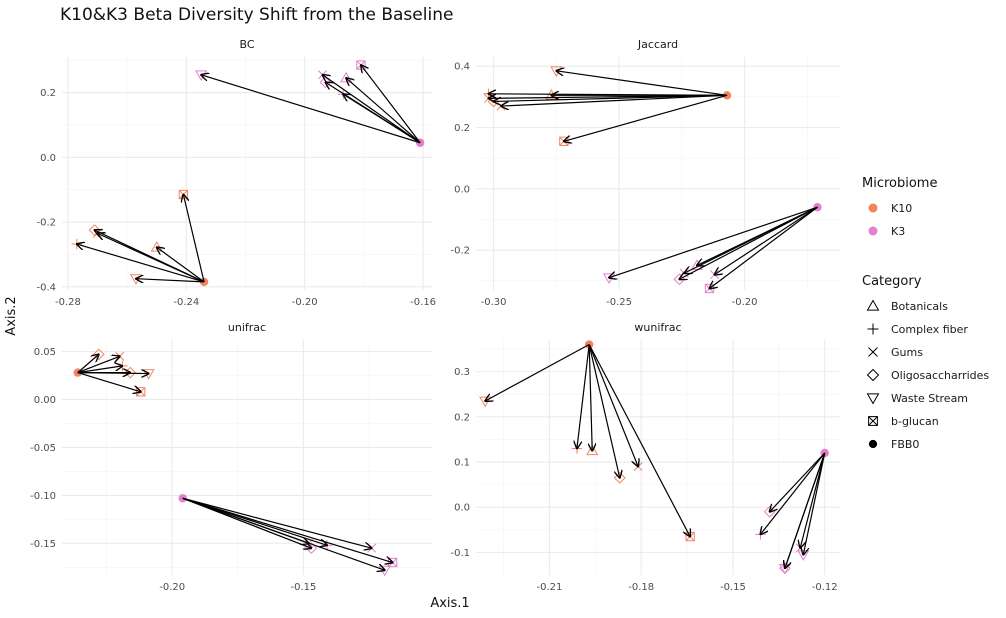 Image resolution: width=1006 pixels, height=618 pixels. Describe the element at coordinates (462, 67) in the screenshot. I see `y-tick-label: 0.4` at that location.